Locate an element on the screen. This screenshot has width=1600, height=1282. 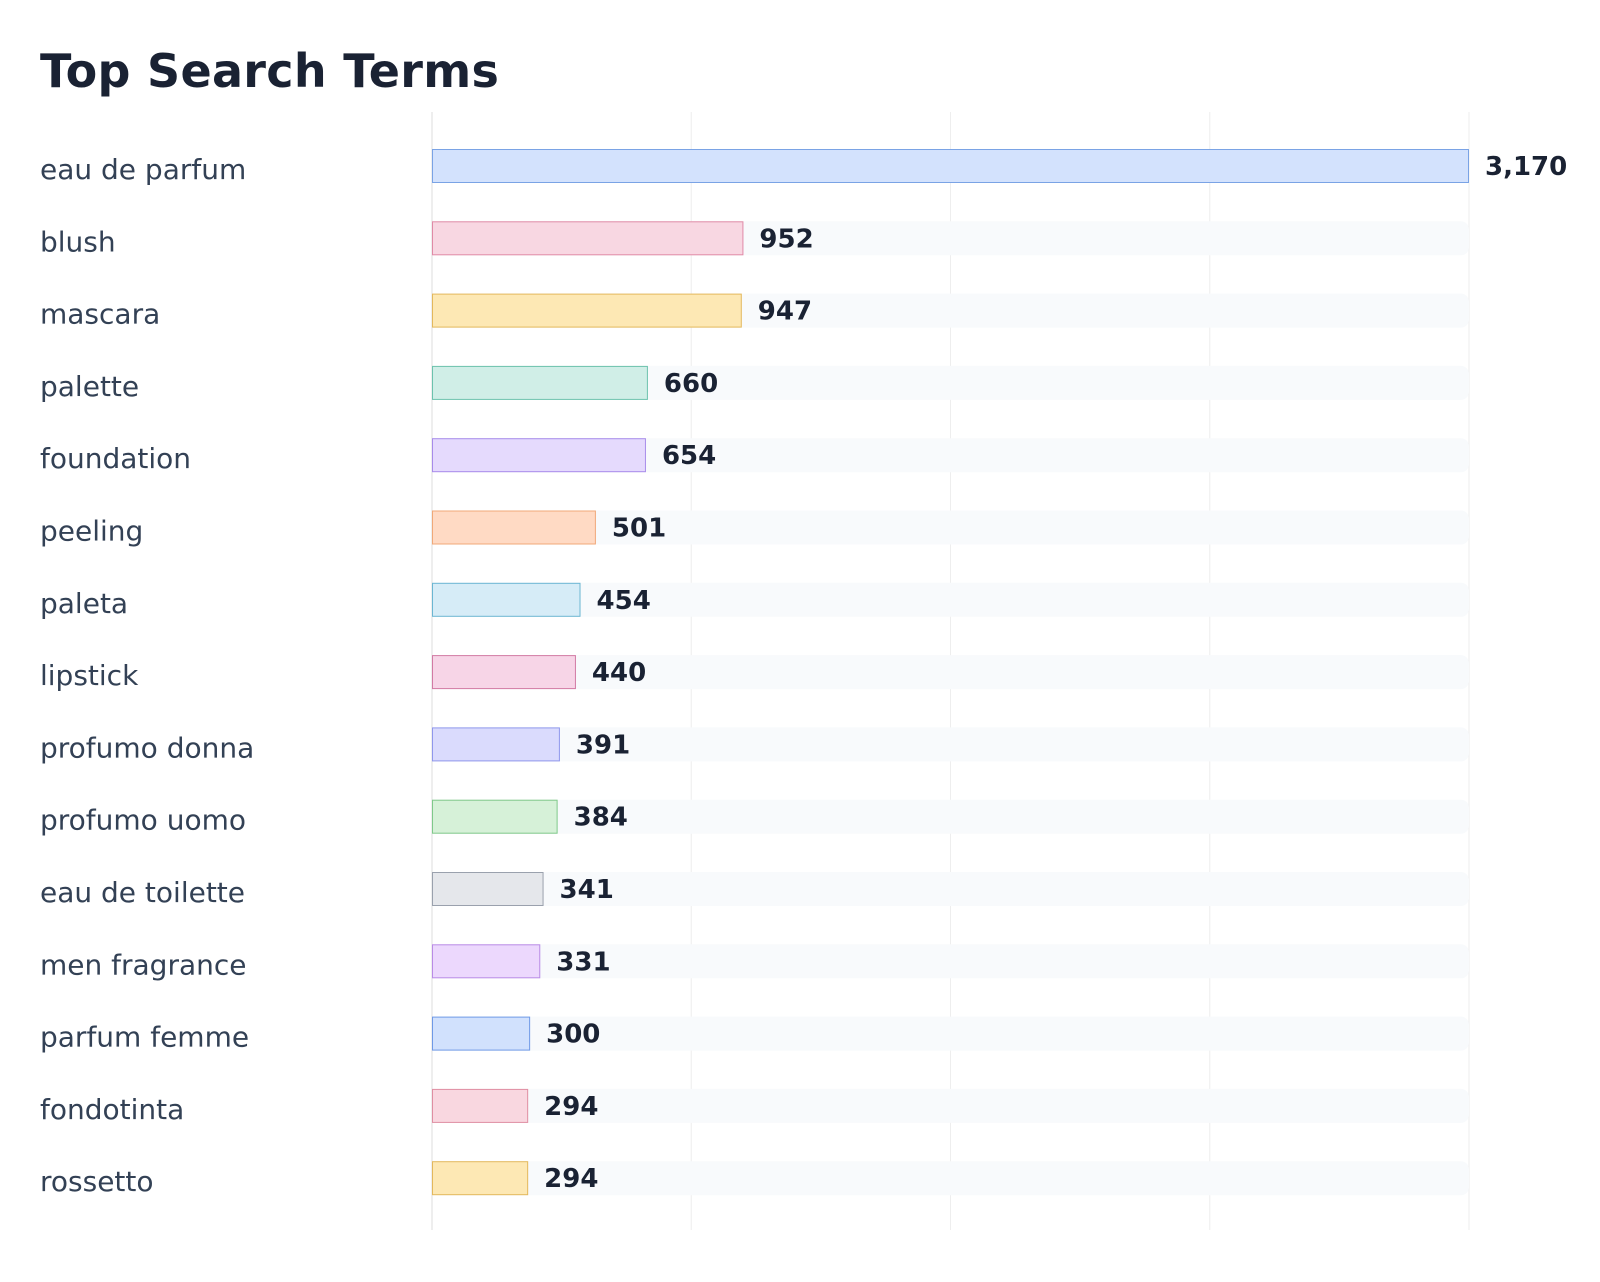
value-label: 300 is located at coordinates (573, 1035).